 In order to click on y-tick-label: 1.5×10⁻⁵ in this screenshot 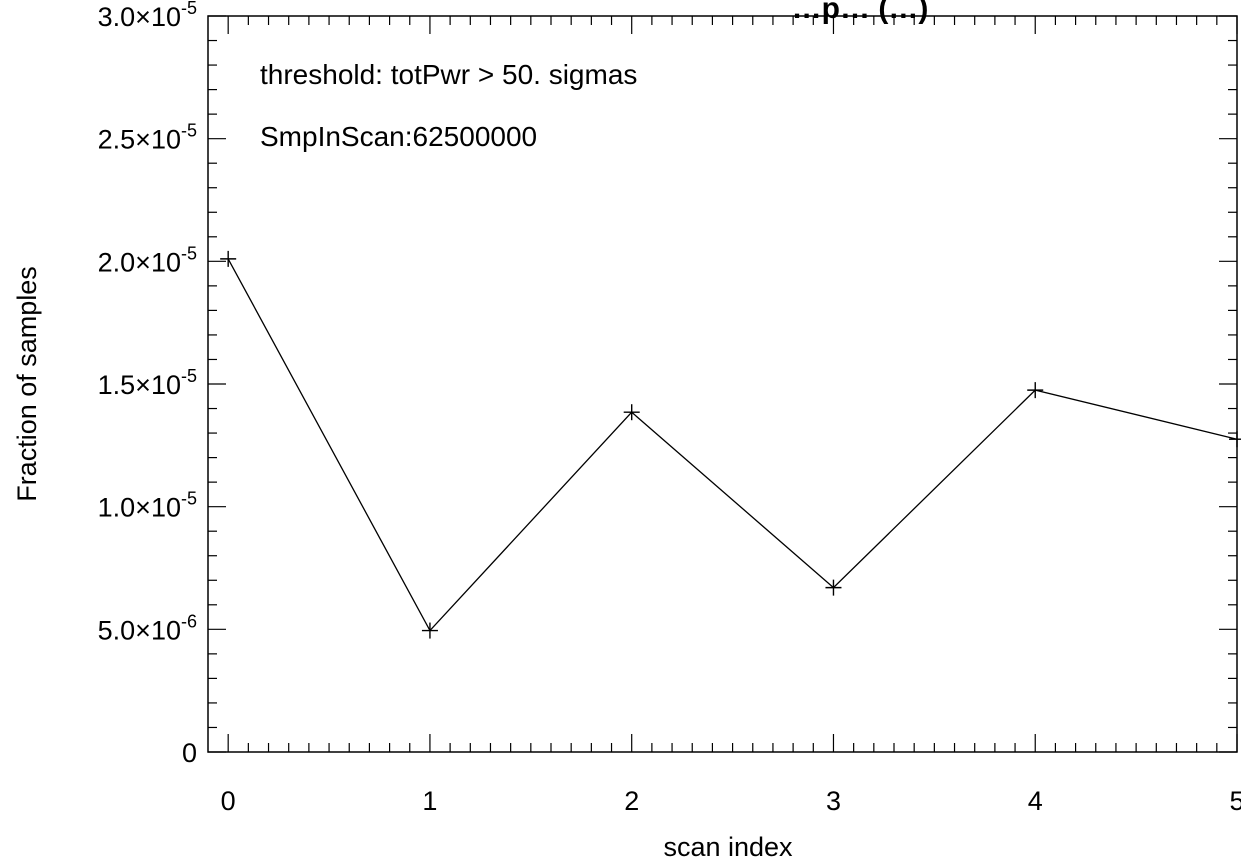, I will do `click(147, 383)`.